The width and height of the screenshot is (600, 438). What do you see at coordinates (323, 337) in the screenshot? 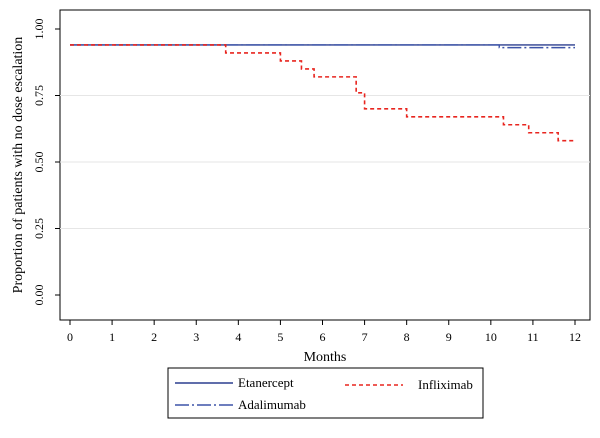
I see `x-tick-label: 6` at bounding box center [323, 337].